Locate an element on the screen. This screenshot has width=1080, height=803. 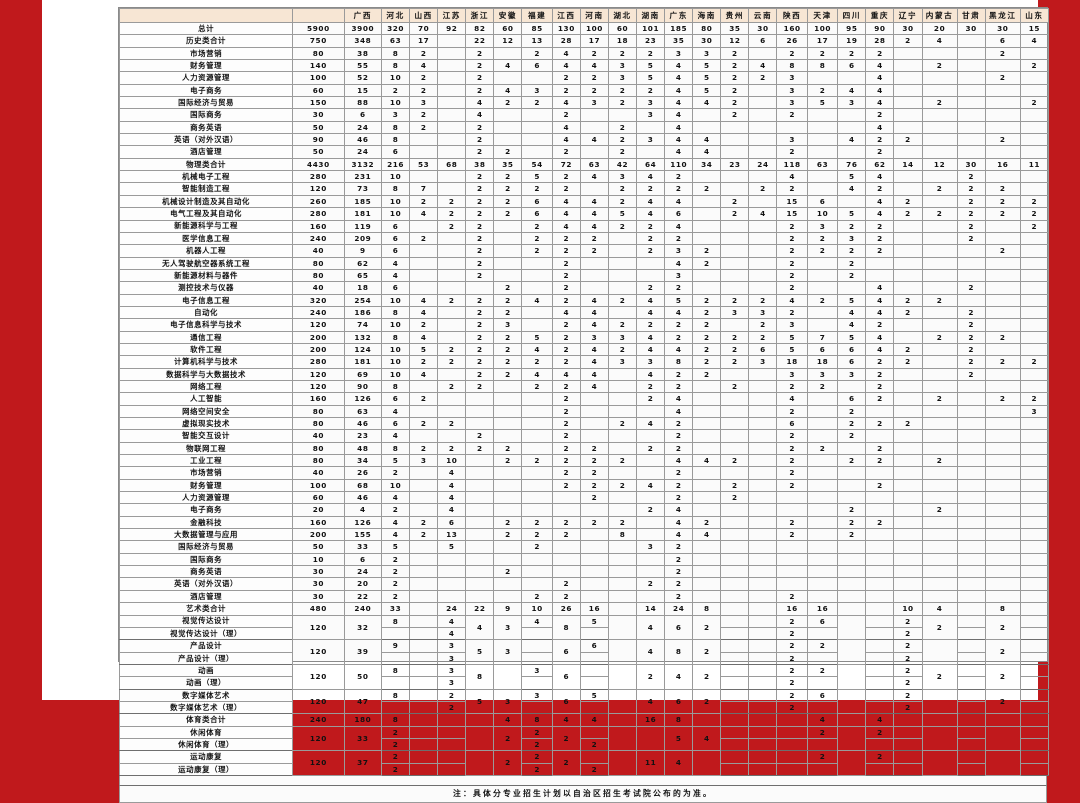
data-cell: 16 is located at coordinates (651, 720).